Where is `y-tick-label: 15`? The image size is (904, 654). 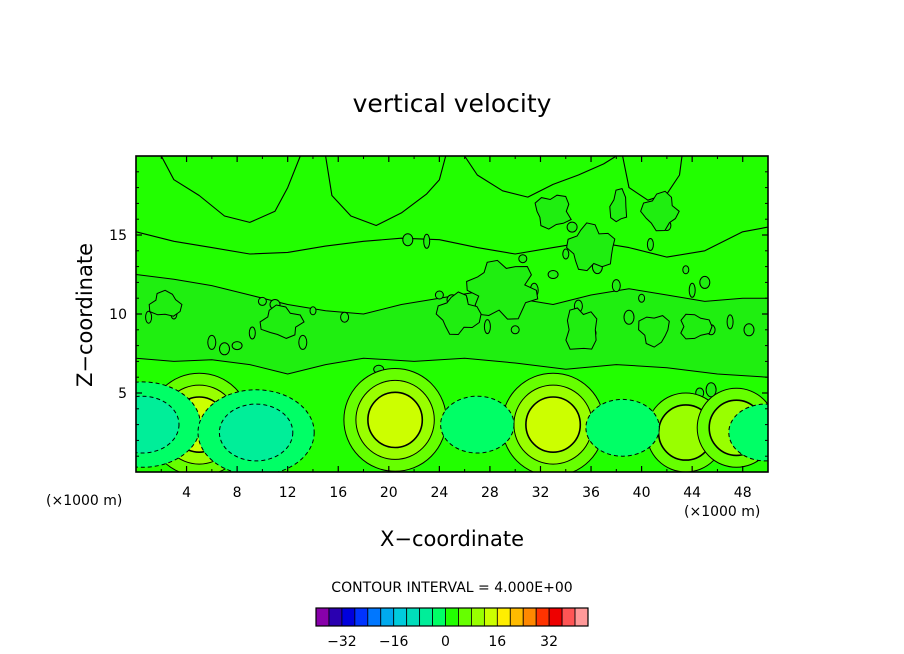 y-tick-label: 15 is located at coordinates (118, 236).